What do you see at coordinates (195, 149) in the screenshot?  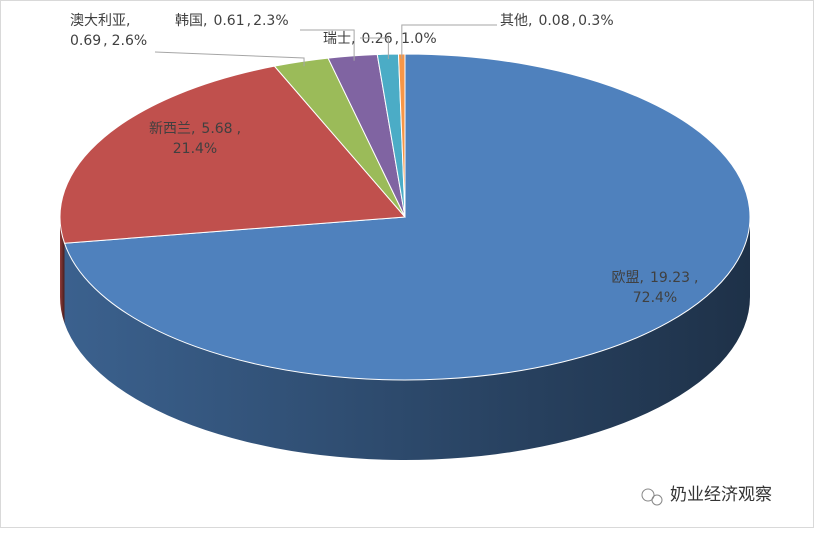 I see `label-percent: 21.4%` at bounding box center [195, 149].